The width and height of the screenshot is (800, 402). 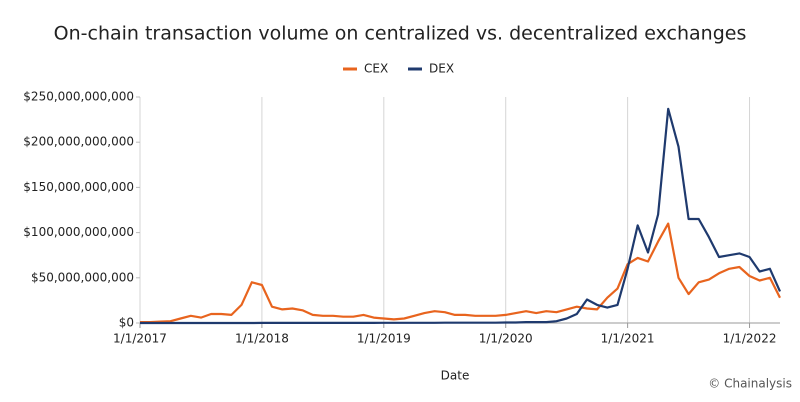 I want to click on y-tick-label: $50,000,000,000, so click(x=82, y=277).